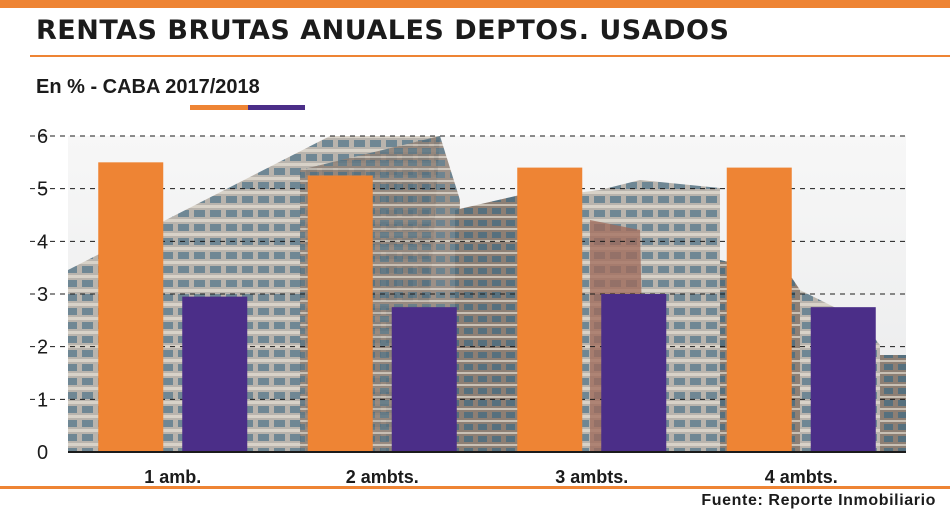 The width and height of the screenshot is (950, 513). What do you see at coordinates (475, 4) in the screenshot?
I see `top-accent-bar` at bounding box center [475, 4].